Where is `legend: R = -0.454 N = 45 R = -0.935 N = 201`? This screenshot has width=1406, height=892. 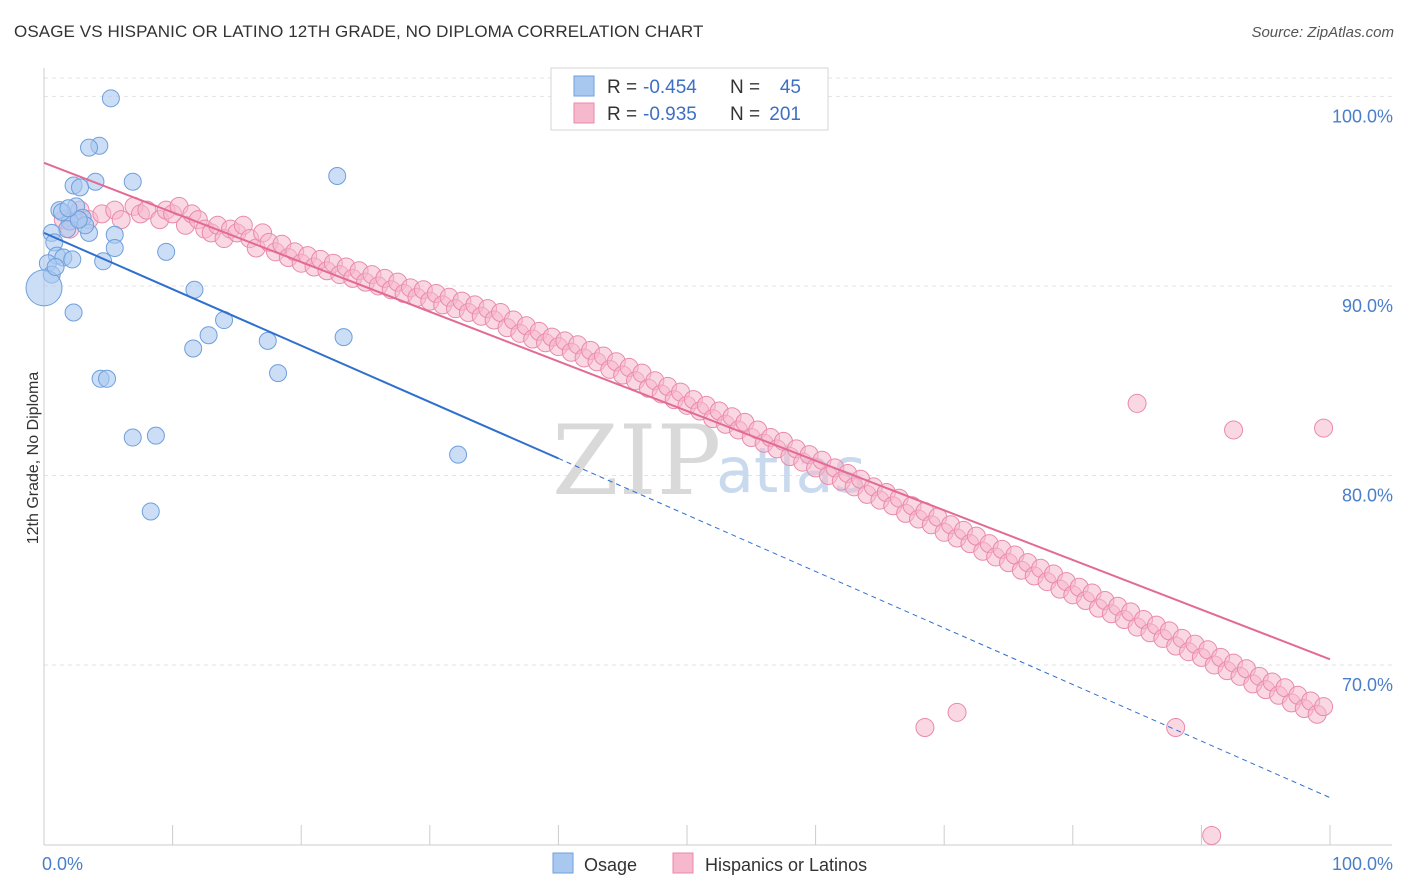 legend: R = -0.454 N = 45 R = -0.935 N = 201 is located at coordinates (689, 99).